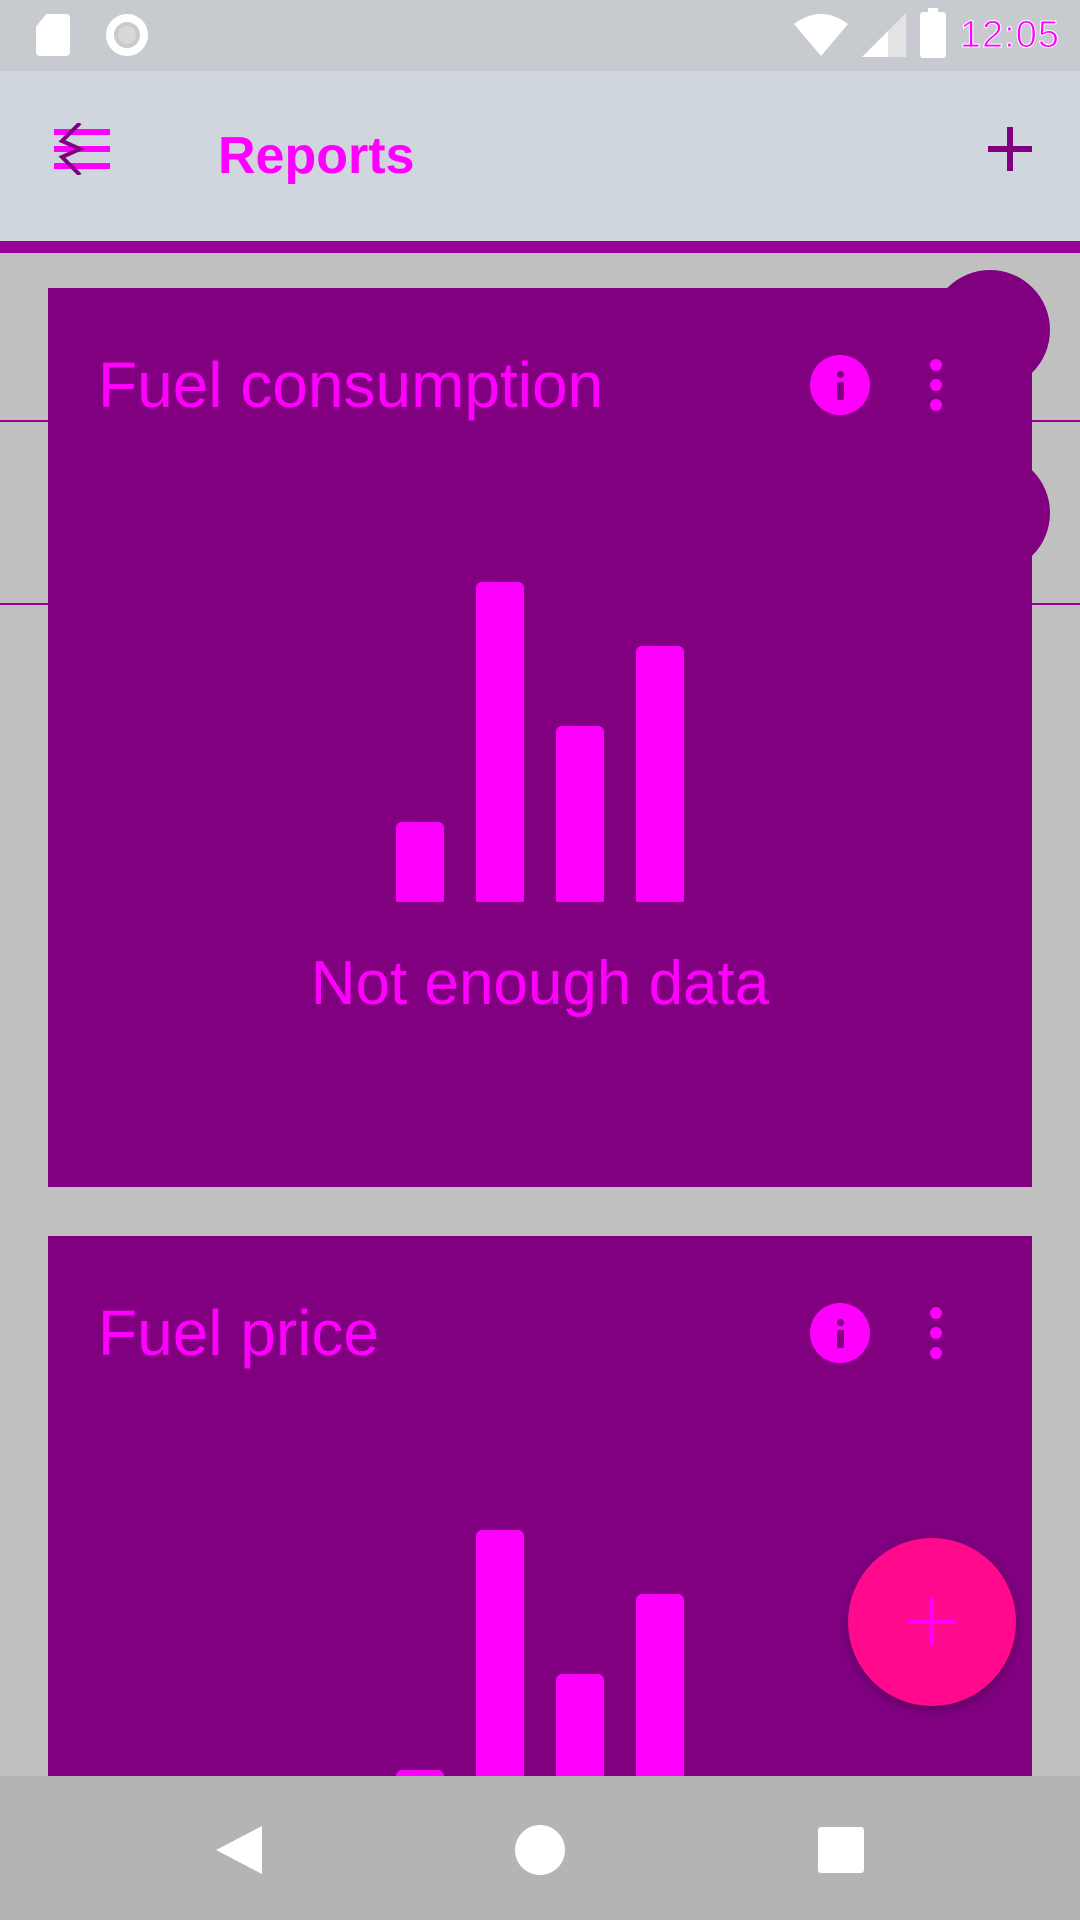 This screenshot has height=1920, width=1080. What do you see at coordinates (127, 35) in the screenshot?
I see `sync-ring-icon` at bounding box center [127, 35].